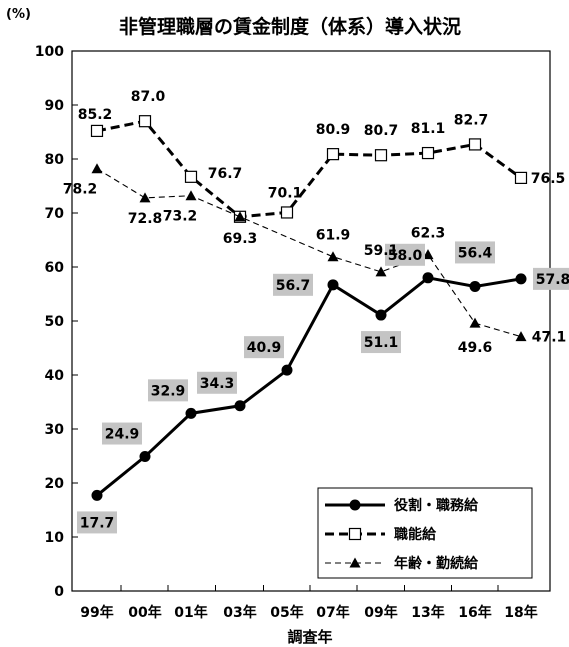  I want to click on data-label: 56.4, so click(475, 253).